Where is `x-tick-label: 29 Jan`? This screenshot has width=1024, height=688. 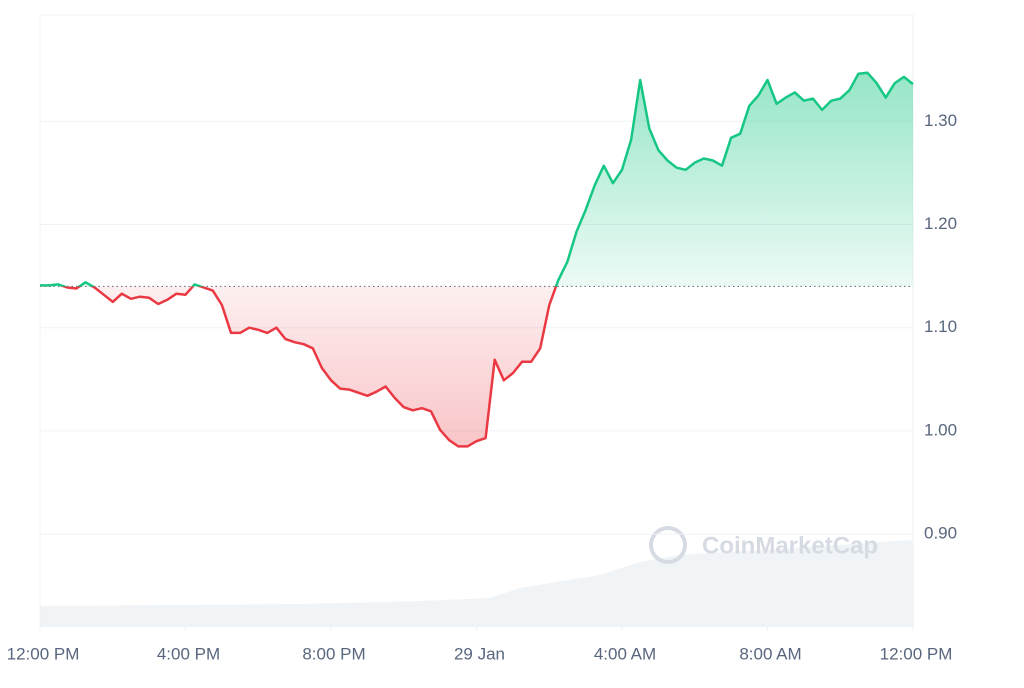
x-tick-label: 29 Jan is located at coordinates (479, 653).